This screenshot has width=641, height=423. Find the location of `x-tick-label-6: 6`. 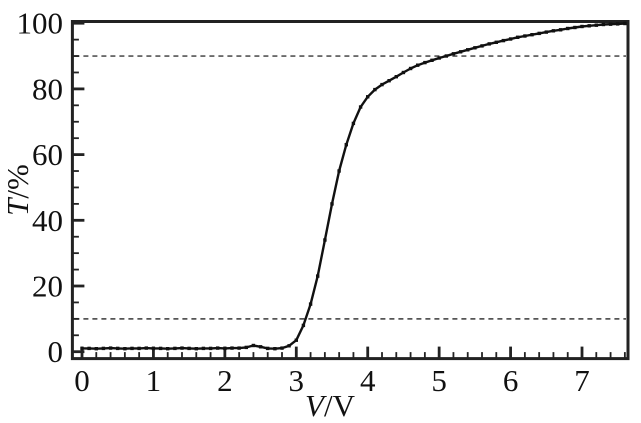

x-tick-label-6: 6 is located at coordinates (511, 380).